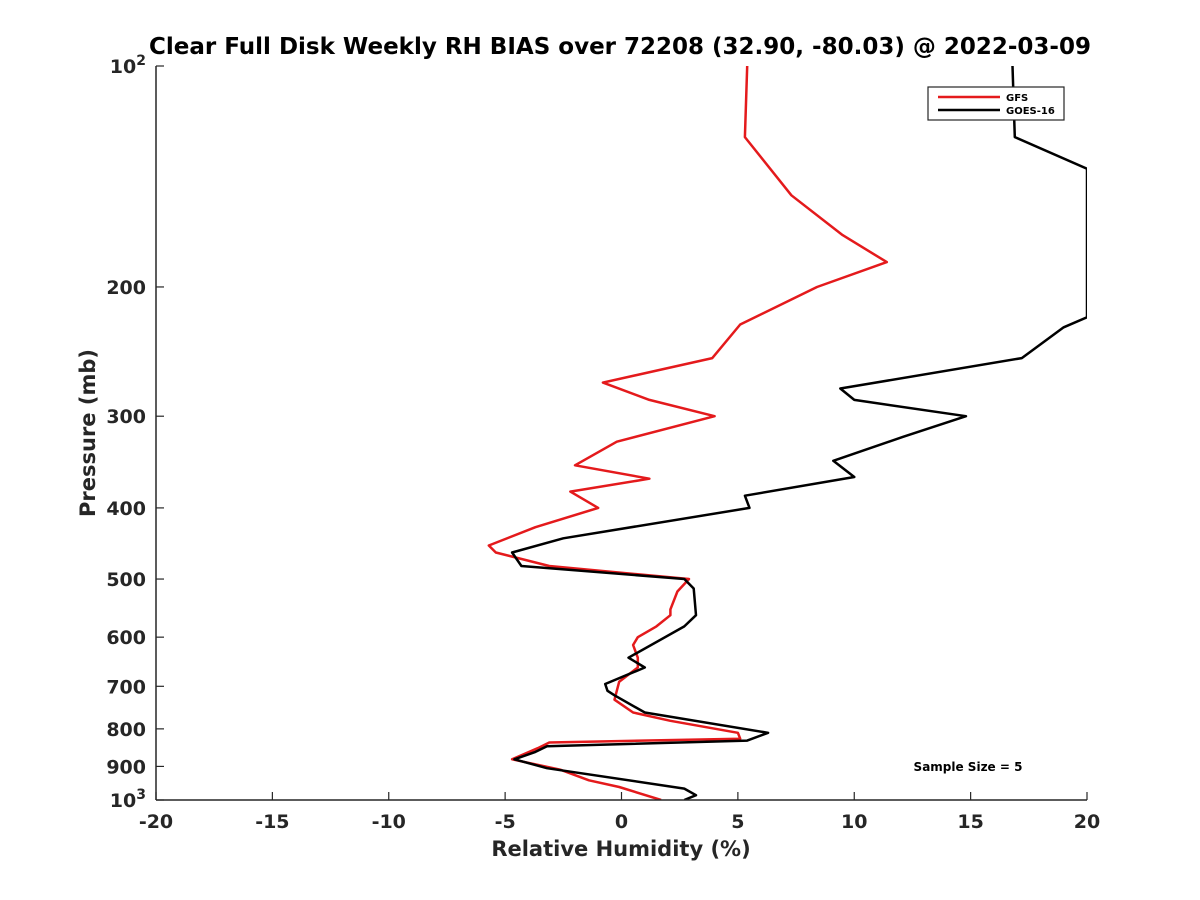 The height and width of the screenshot is (900, 1200). I want to click on x-axis-label: Relative Humidity (%), so click(620, 849).